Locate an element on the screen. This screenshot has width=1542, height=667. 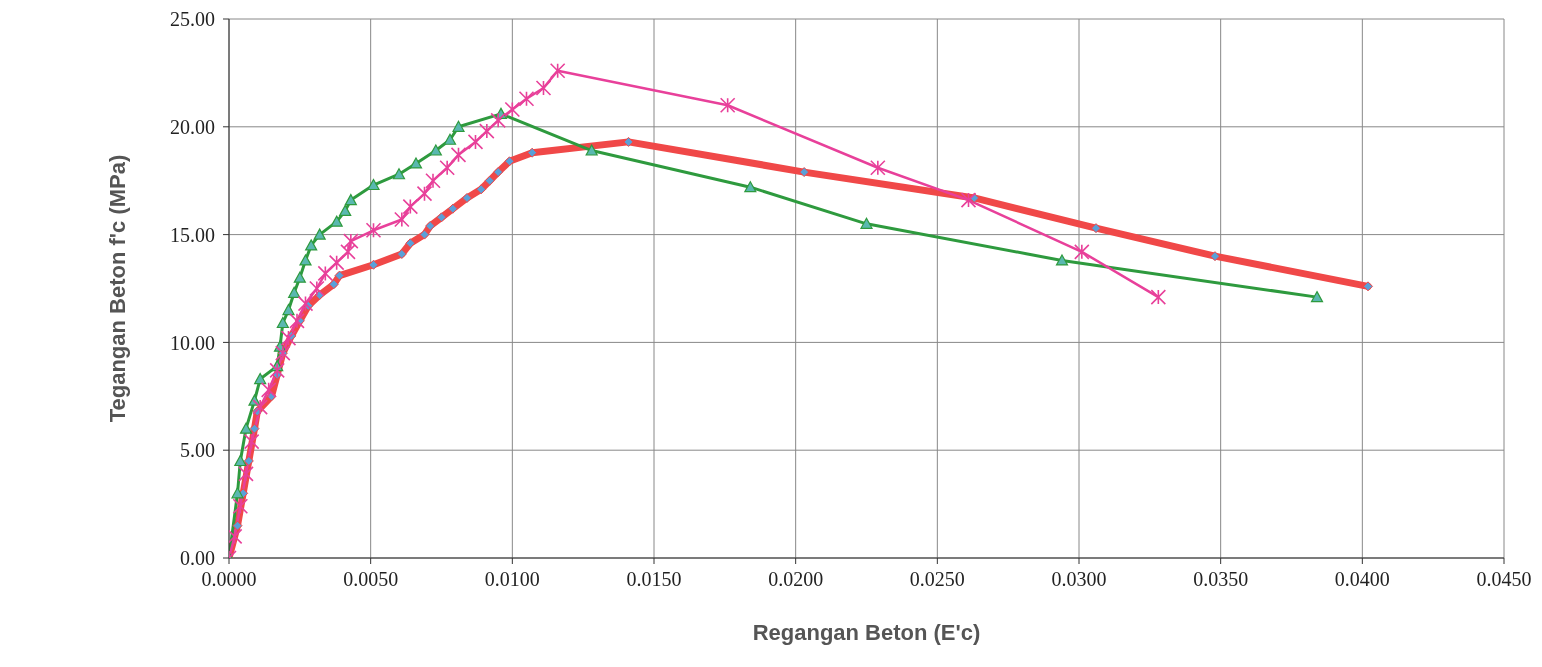
x-tick-label: 0.0450 is located at coordinates (1504, 579).